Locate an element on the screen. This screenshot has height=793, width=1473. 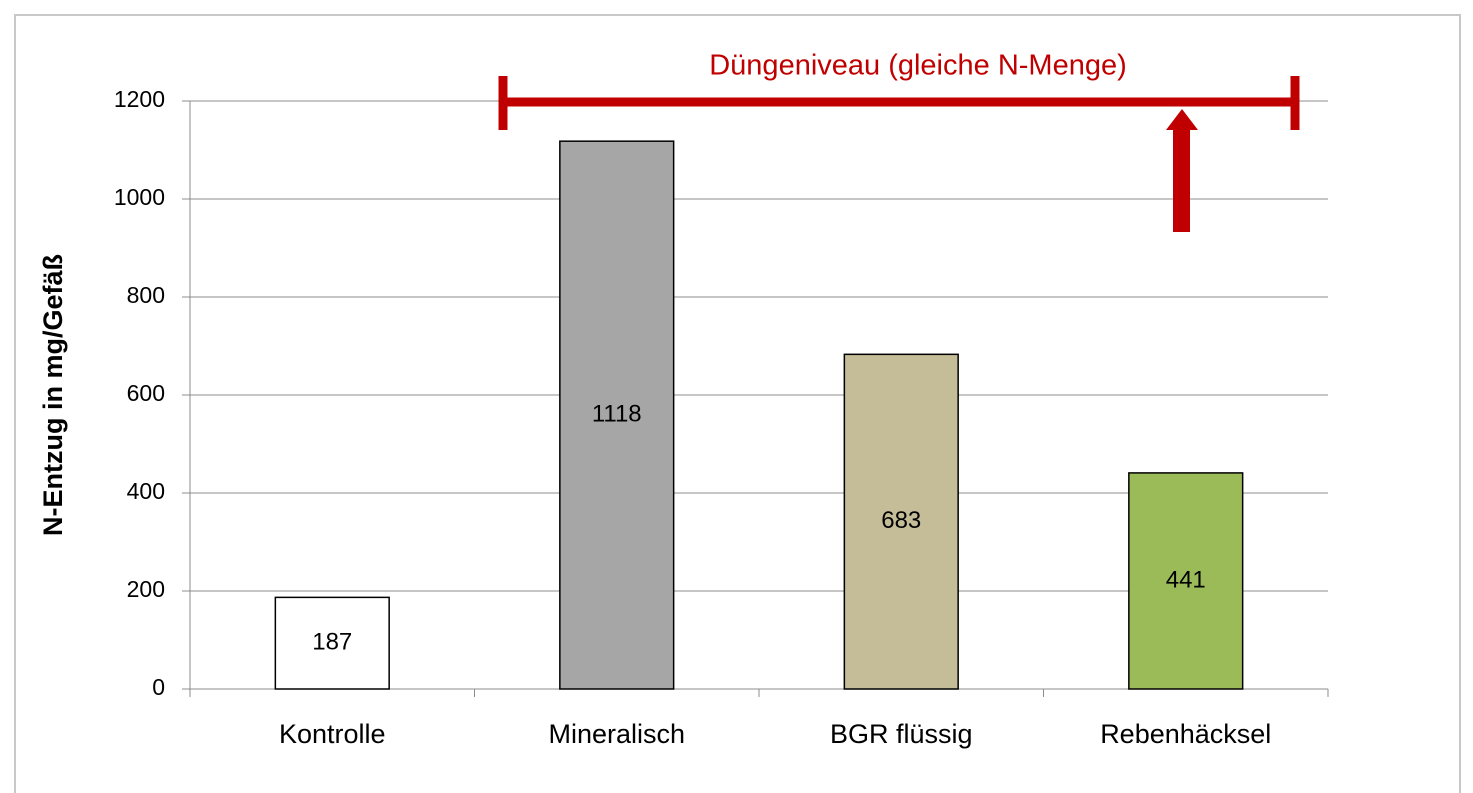
x-tick-label: BGR flüssig is located at coordinates (901, 734).